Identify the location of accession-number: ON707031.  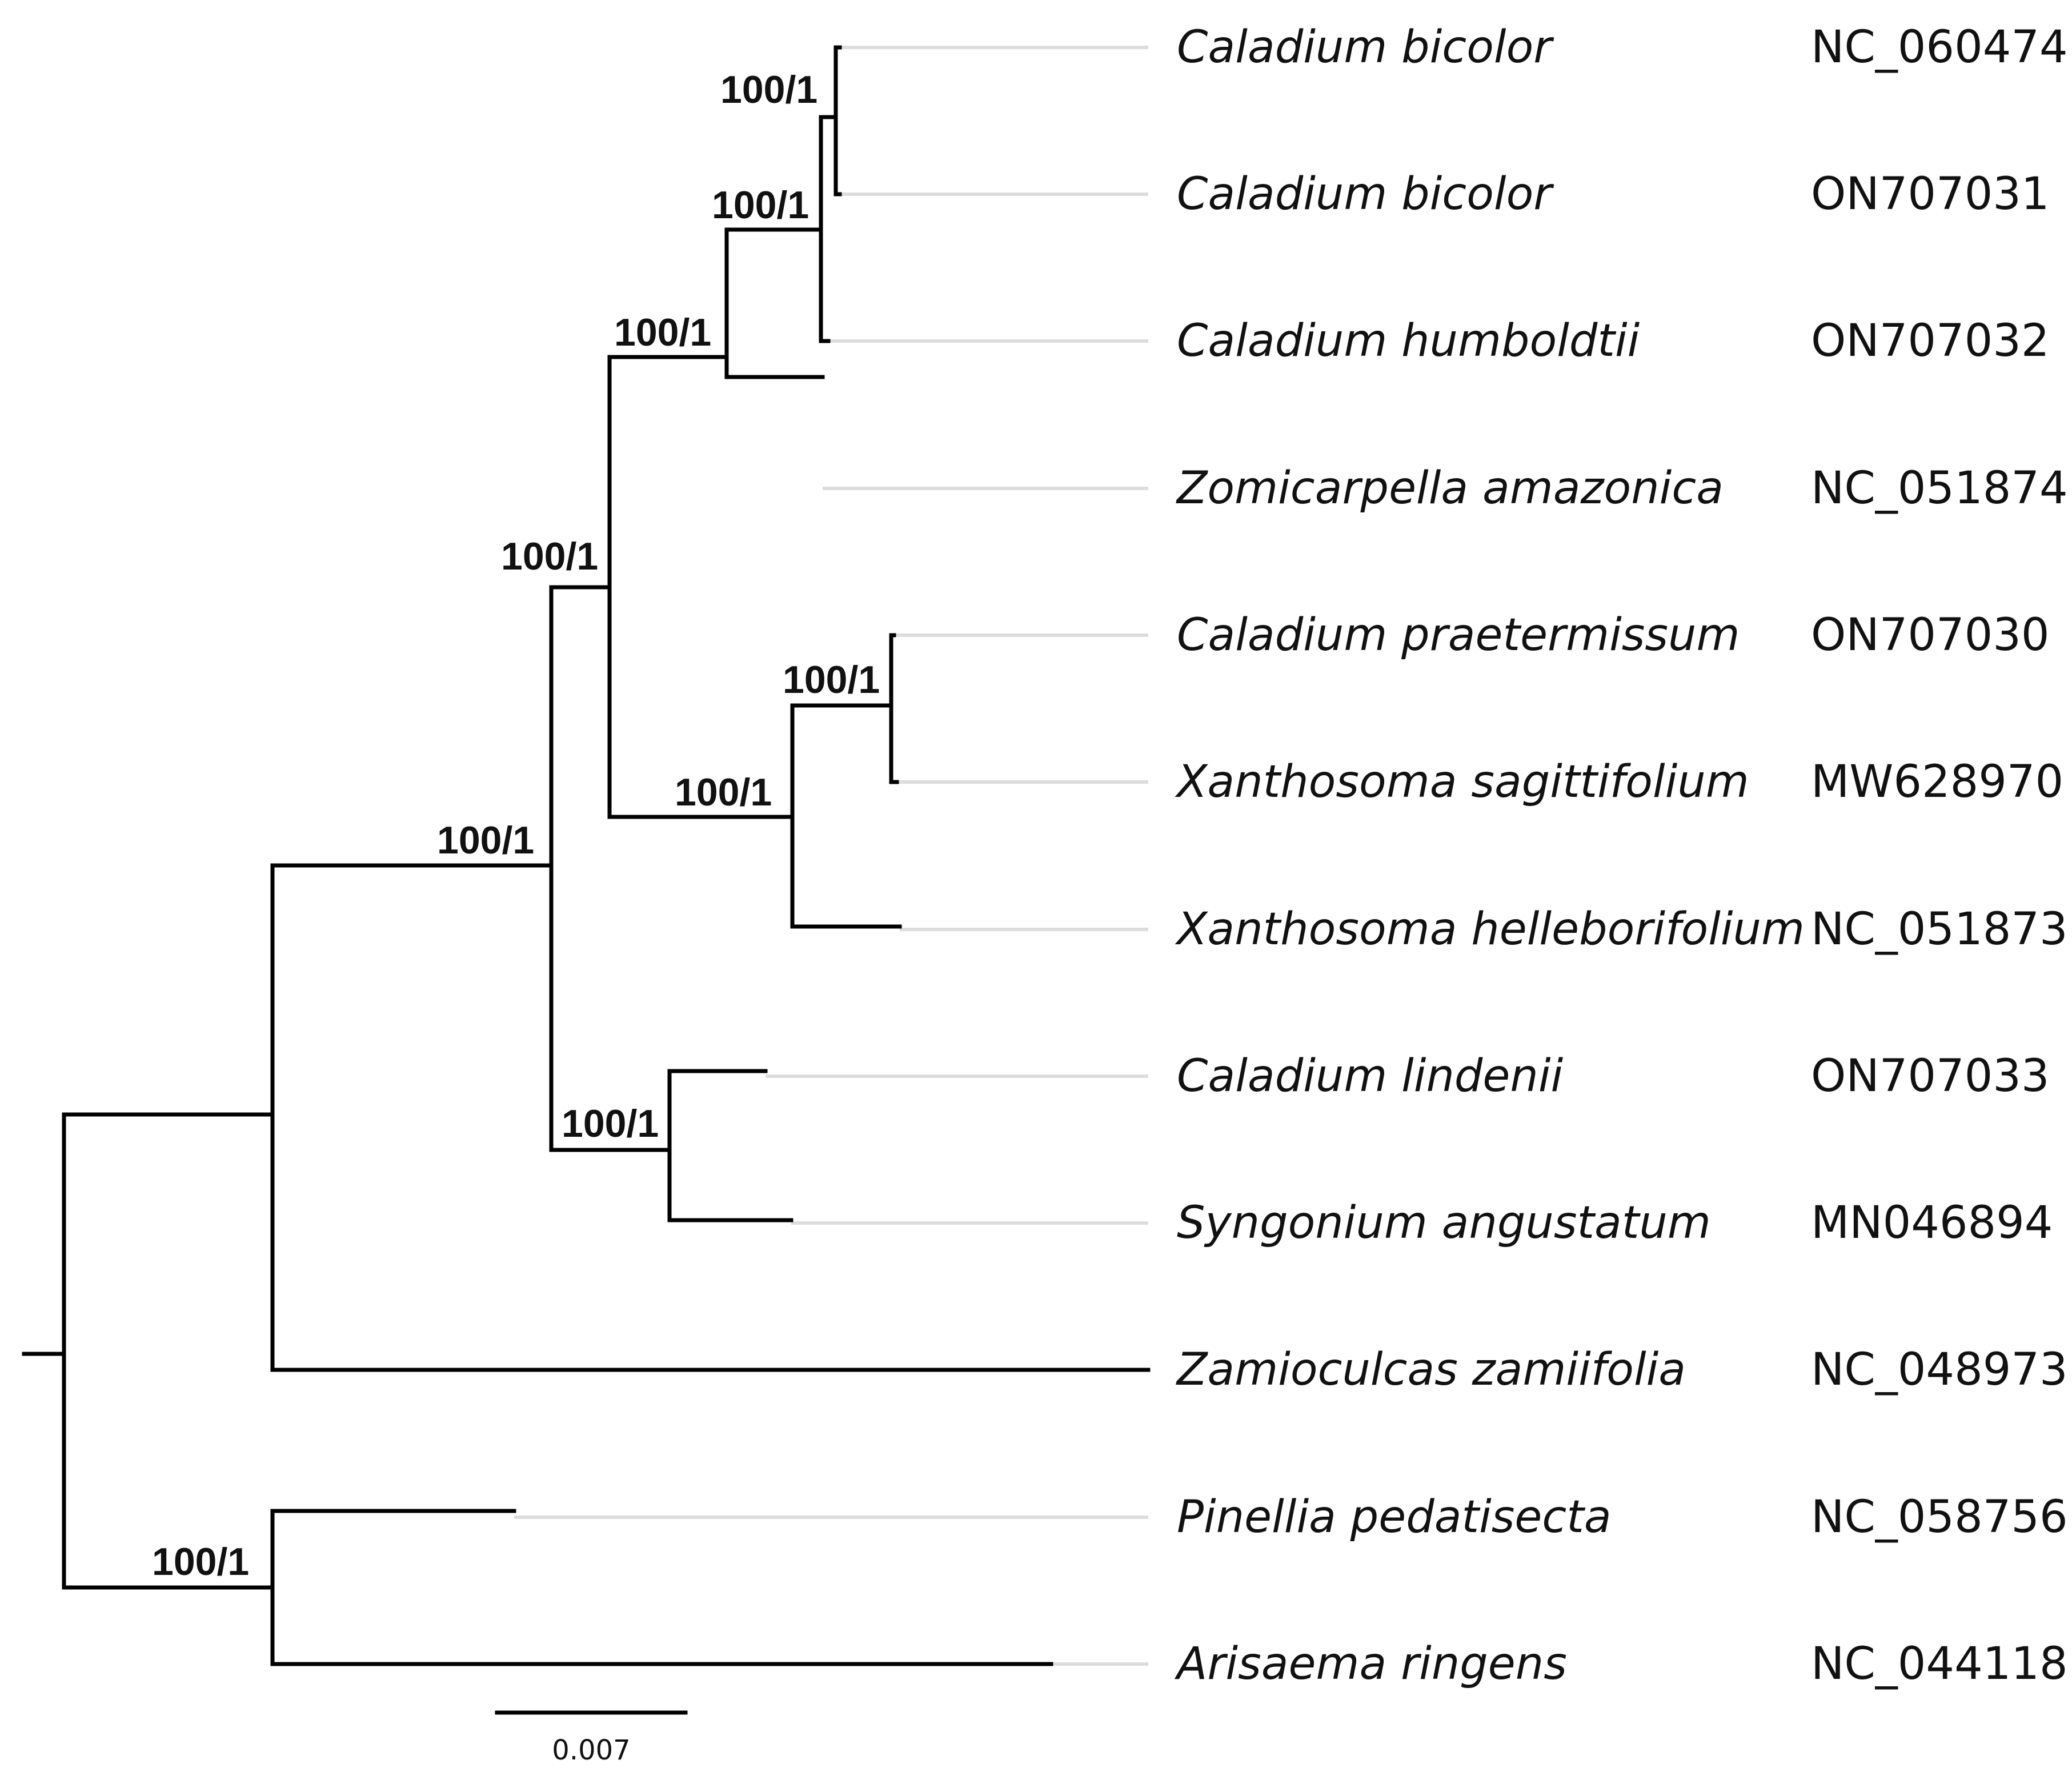
(1930, 194).